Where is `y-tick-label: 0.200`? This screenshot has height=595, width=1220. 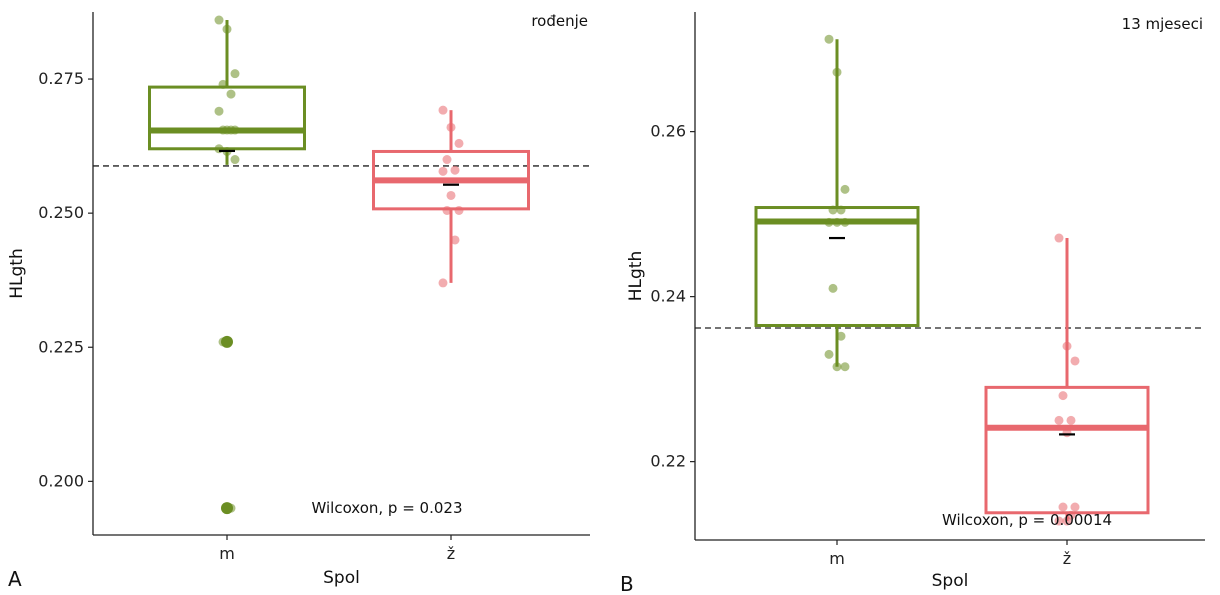
y-tick-label: 0.200 is located at coordinates (61, 480).